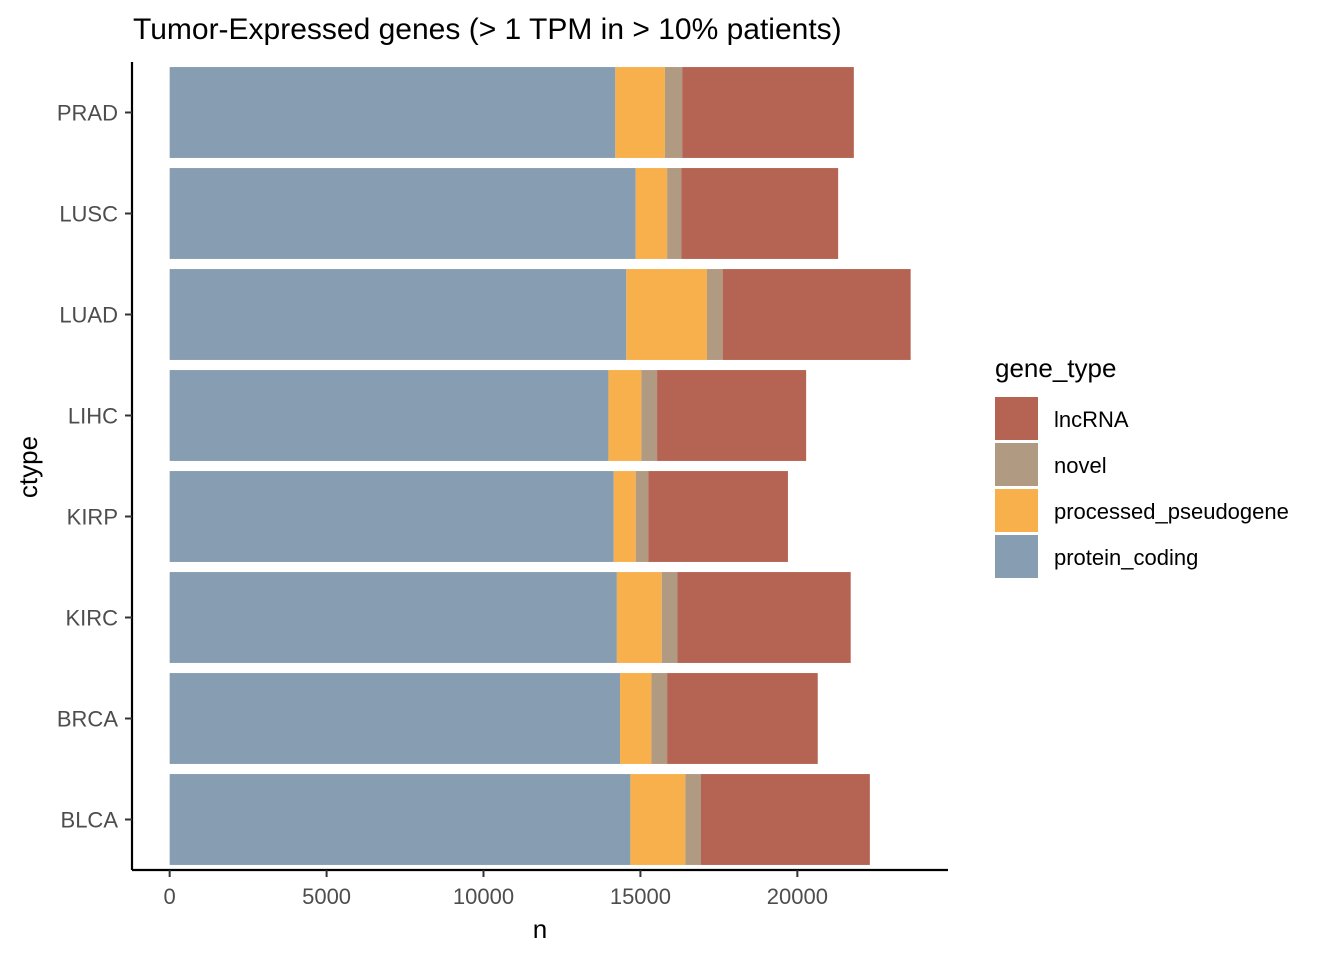 This screenshot has width=1344, height=960. Describe the element at coordinates (93, 416) in the screenshot. I see `y-tick-label-lihc: LIHC` at that location.